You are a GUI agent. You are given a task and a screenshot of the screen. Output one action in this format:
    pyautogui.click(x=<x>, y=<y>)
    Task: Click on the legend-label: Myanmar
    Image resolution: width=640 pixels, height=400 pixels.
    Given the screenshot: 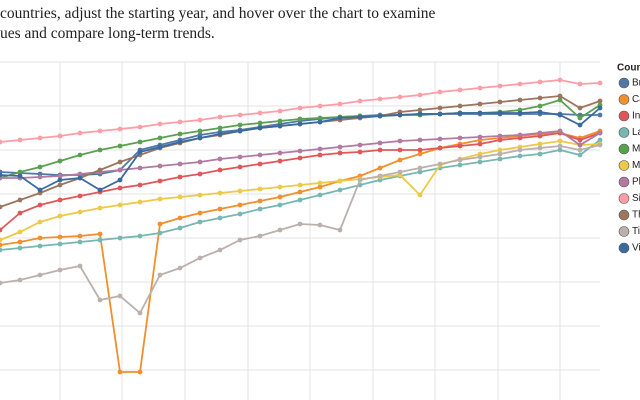 What is the action you would take?
    pyautogui.click(x=636, y=165)
    